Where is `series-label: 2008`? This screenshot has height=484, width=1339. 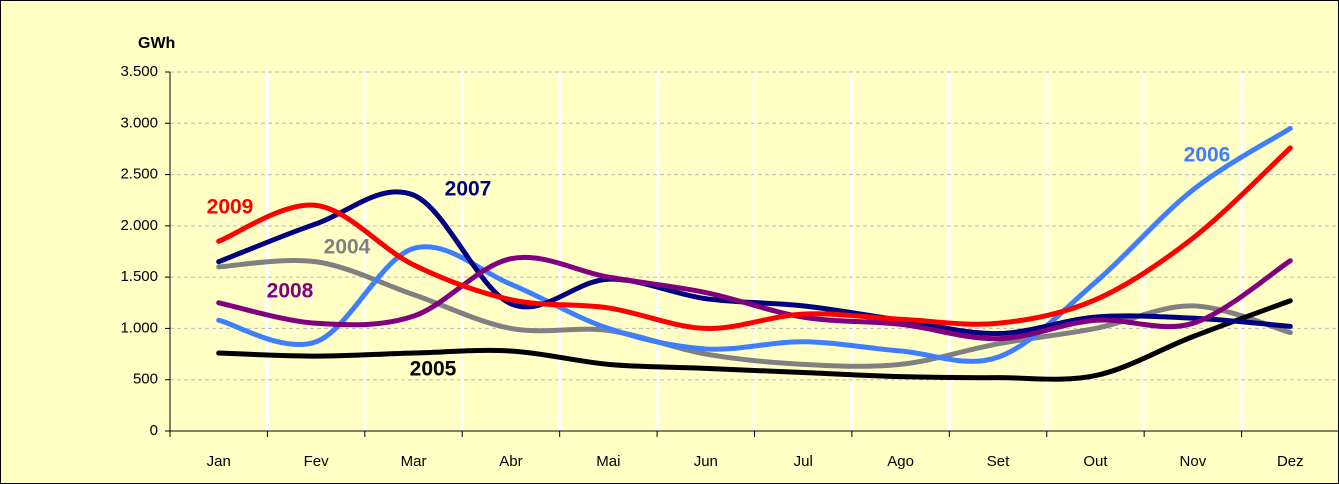
series-label: 2008 is located at coordinates (290, 291).